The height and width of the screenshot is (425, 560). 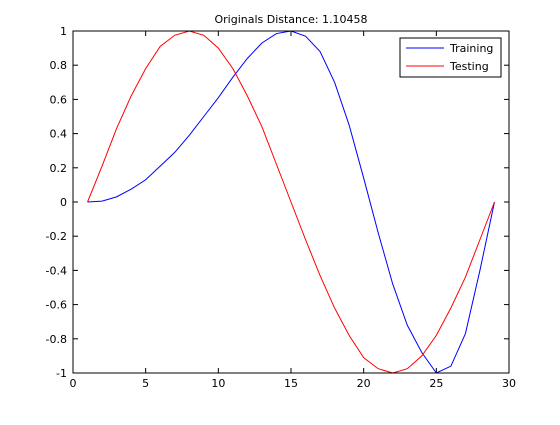 I want to click on x-tick-label: 0, so click(x=73, y=383).